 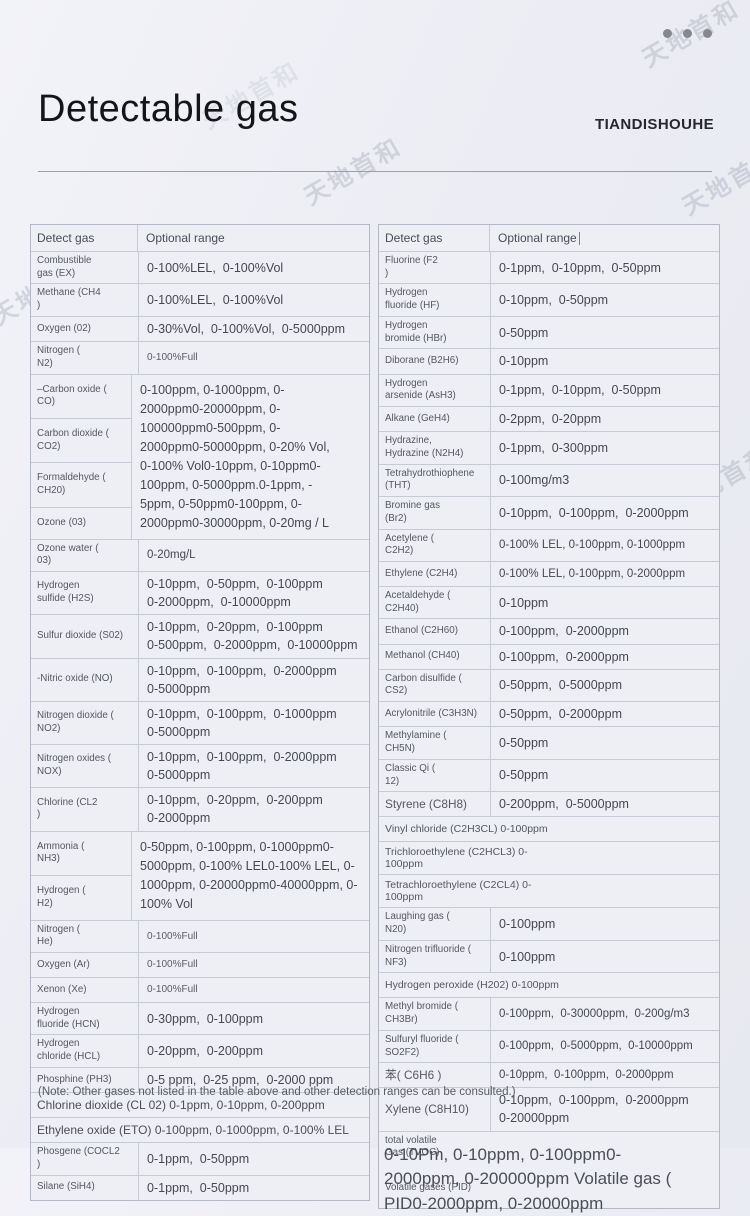 What do you see at coordinates (81, 854) in the screenshot?
I see `gas-name-cell: Ammonia ( NH3)` at bounding box center [81, 854].